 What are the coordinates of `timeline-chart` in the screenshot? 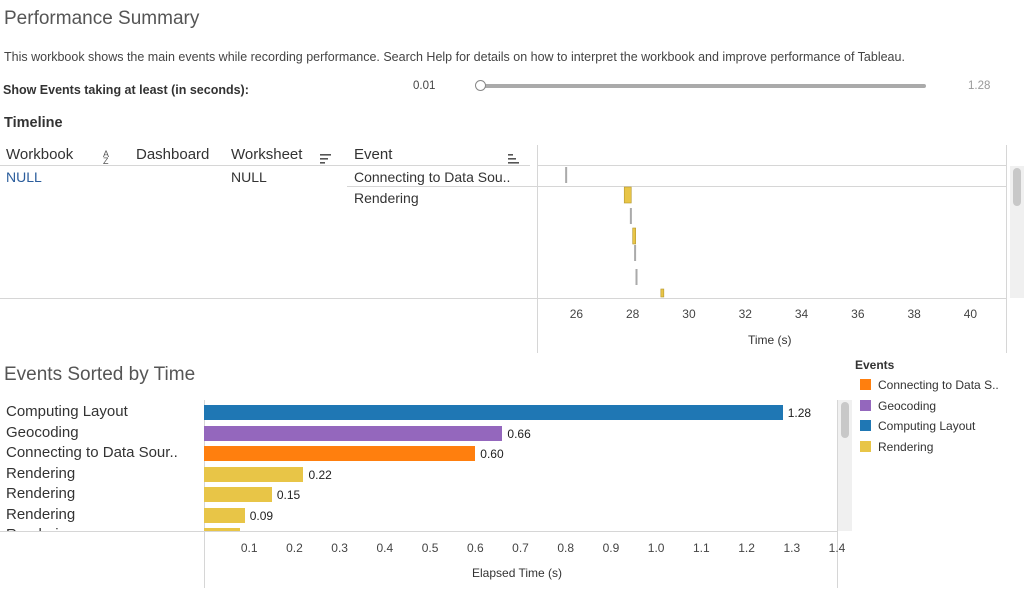 It's located at (615, 232).